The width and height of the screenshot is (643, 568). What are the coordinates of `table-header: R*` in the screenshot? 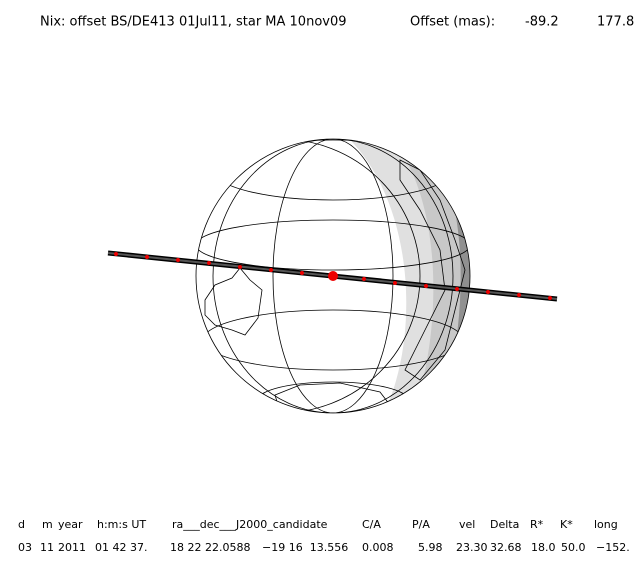 It's located at (537, 524).